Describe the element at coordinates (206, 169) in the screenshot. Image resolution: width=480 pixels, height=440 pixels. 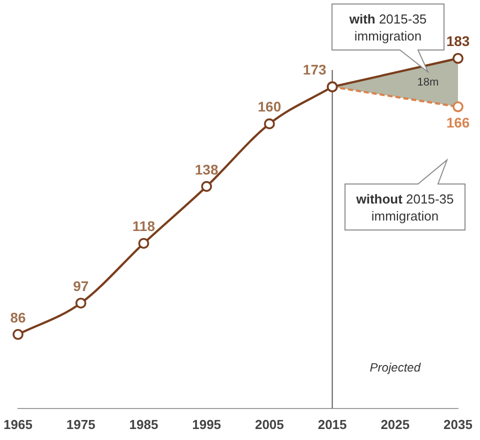
I see `data-label: 138` at that location.